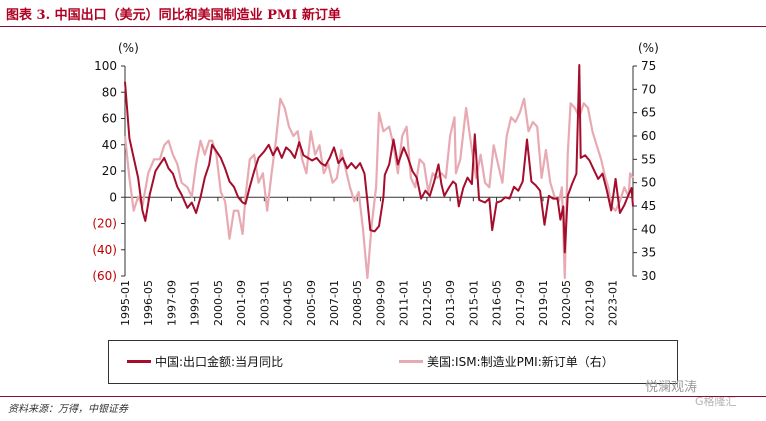  Describe the element at coordinates (648, 229) in the screenshot. I see `right-tick-label: 40` at that location.